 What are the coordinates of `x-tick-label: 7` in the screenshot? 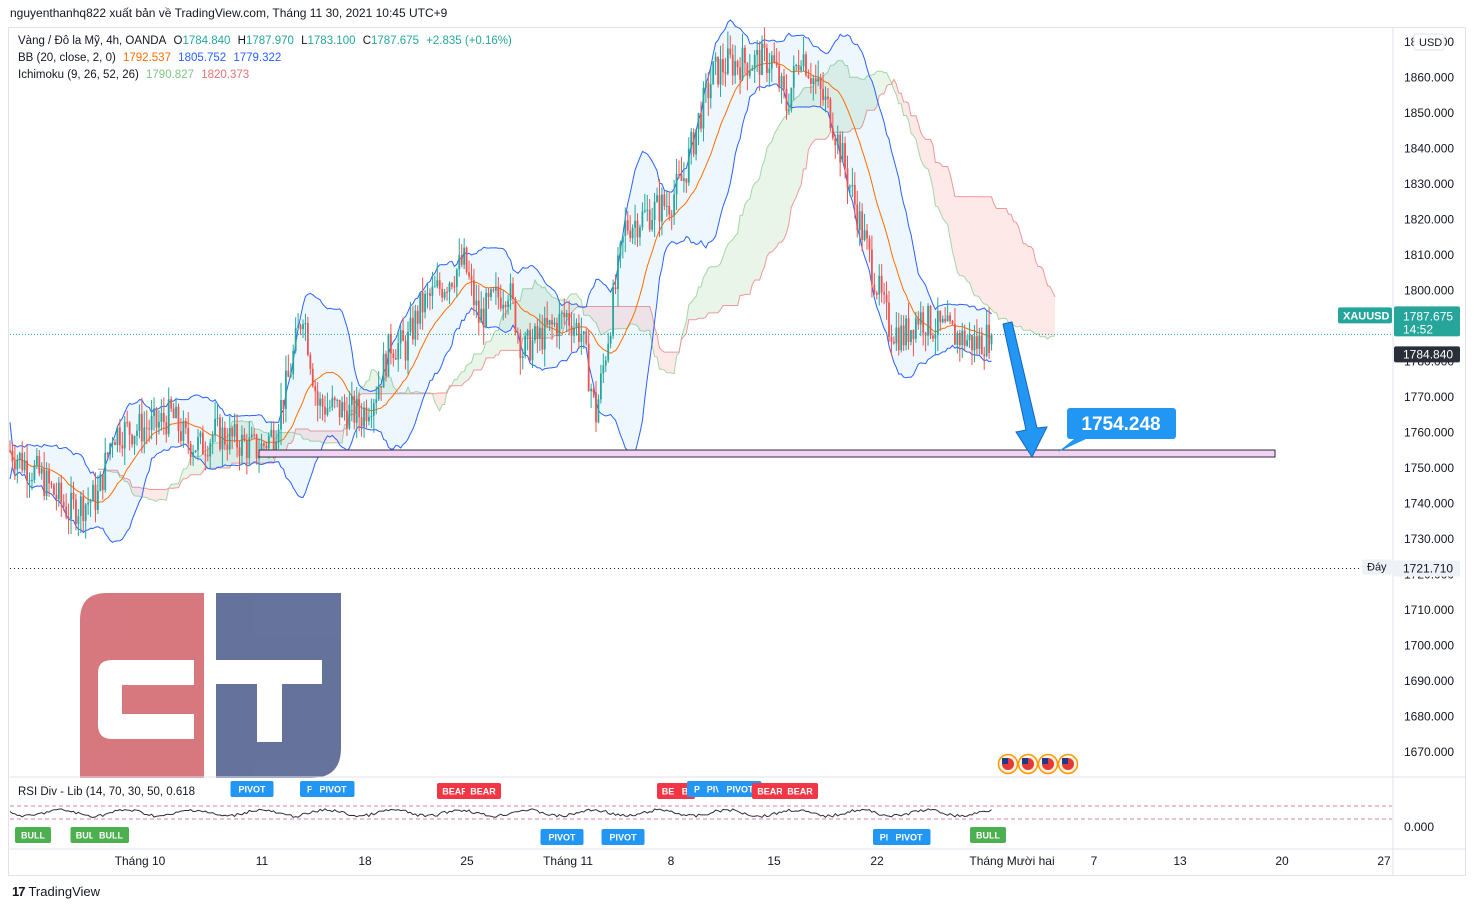 It's located at (1094, 861).